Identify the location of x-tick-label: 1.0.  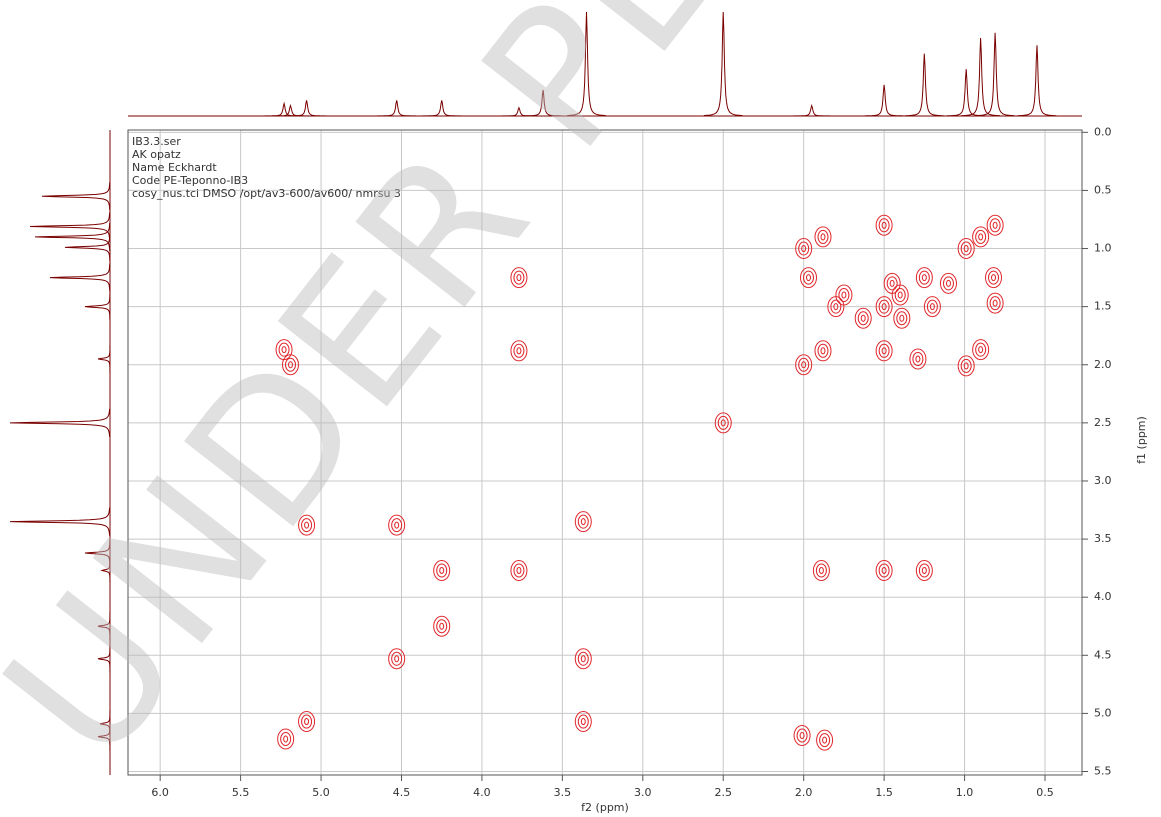
(965, 792).